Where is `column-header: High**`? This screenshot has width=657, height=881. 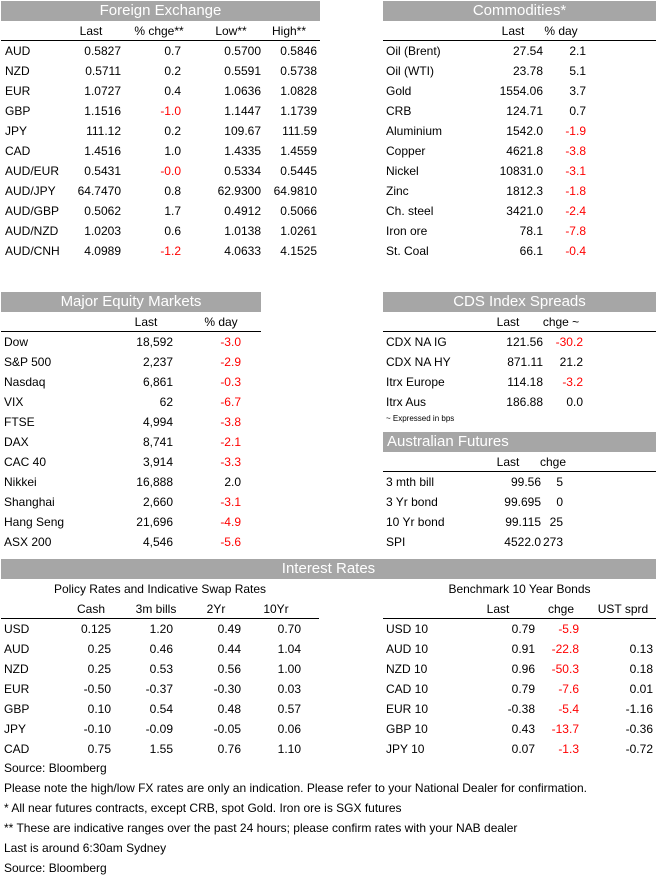
column-header: High** is located at coordinates (289, 31).